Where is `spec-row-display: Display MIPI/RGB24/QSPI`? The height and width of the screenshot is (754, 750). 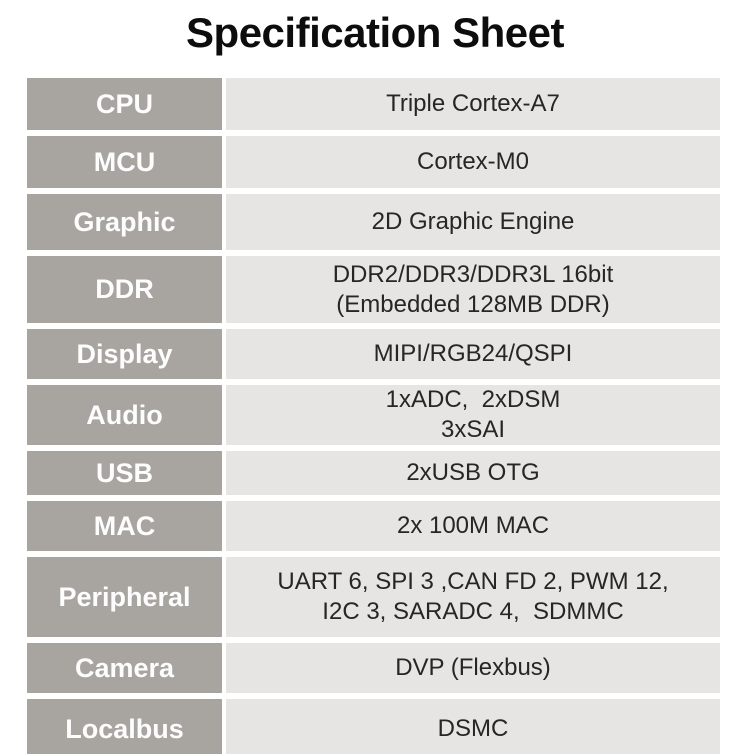
spec-row-display: Display MIPI/RGB24/QSPI is located at coordinates (373, 354).